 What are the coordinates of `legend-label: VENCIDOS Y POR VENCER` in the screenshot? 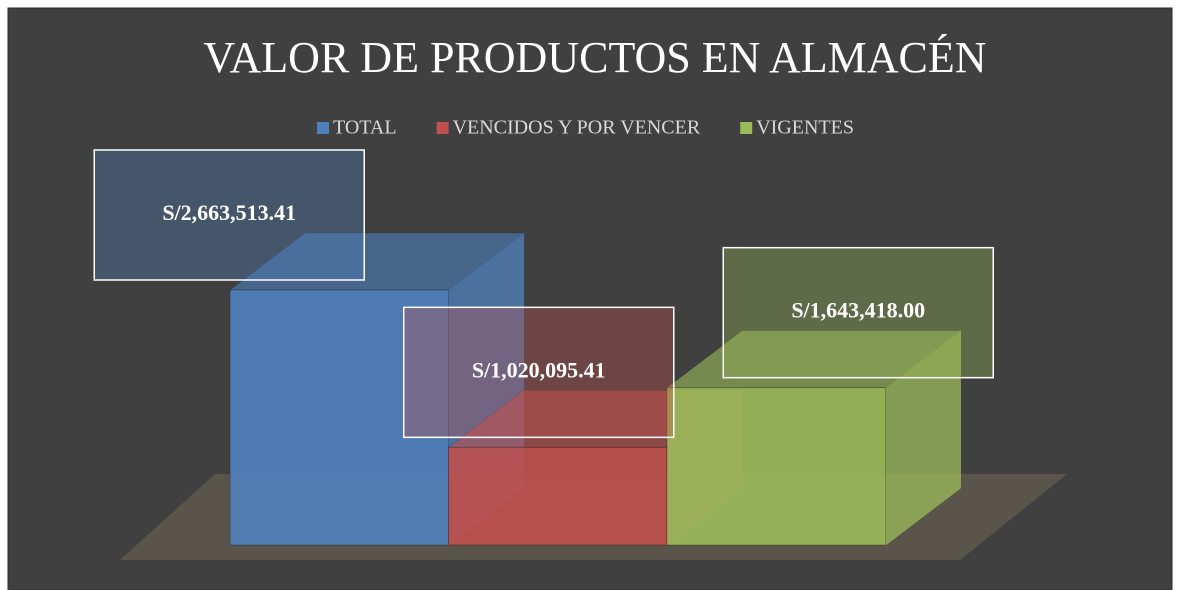 It's located at (577, 128).